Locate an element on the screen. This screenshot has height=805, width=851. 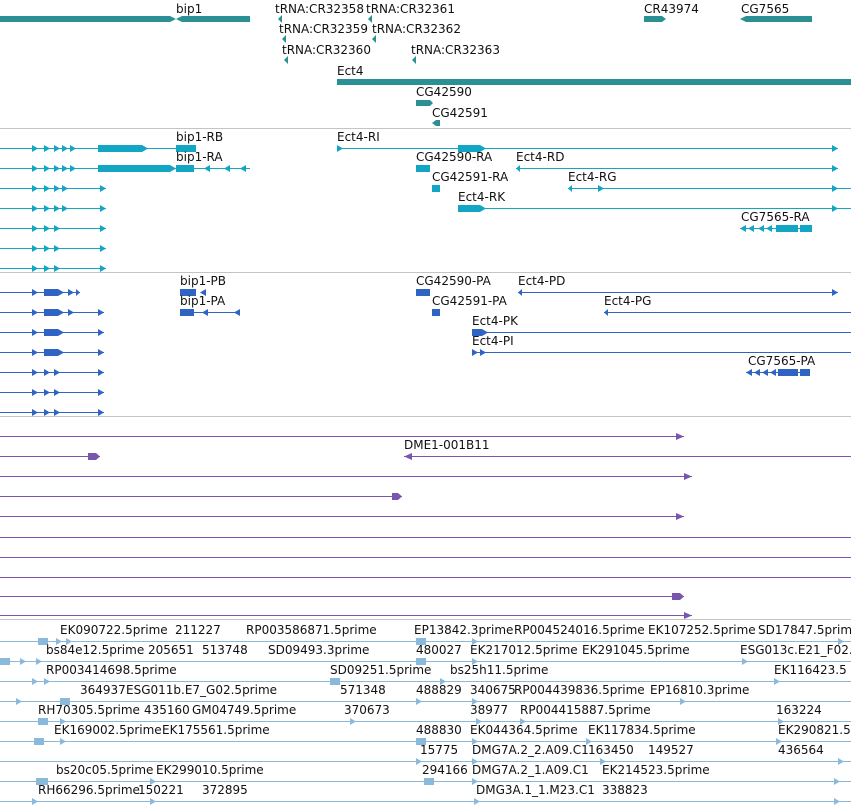
feature-label: SD09251.5prime is located at coordinates (380, 670).